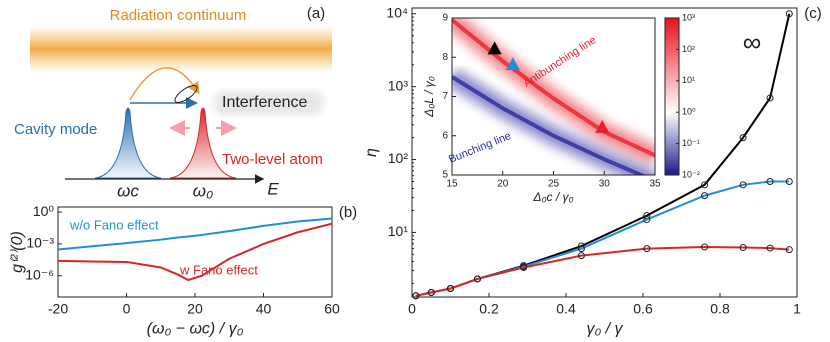 The image size is (830, 342). What do you see at coordinates (655, 184) in the screenshot?
I see `x-tick-label: 35` at bounding box center [655, 184].